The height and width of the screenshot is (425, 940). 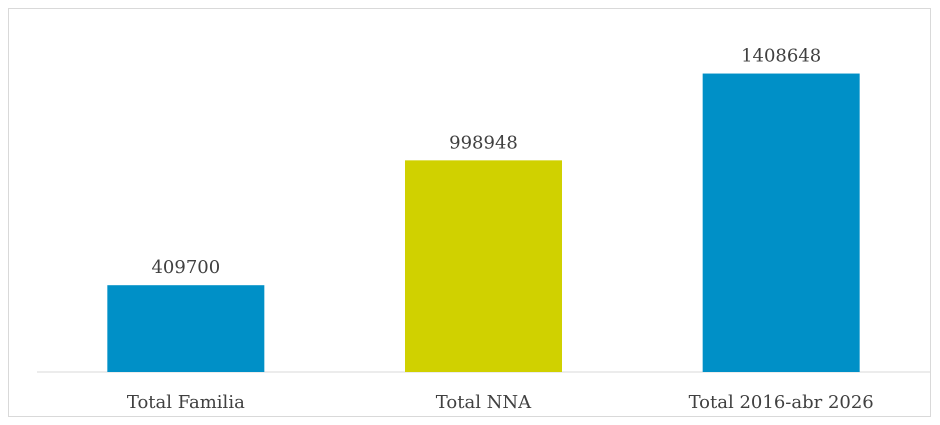 What do you see at coordinates (781, 56) in the screenshot?
I see `data-label-total-2016-abr-2026: 1408648` at bounding box center [781, 56].